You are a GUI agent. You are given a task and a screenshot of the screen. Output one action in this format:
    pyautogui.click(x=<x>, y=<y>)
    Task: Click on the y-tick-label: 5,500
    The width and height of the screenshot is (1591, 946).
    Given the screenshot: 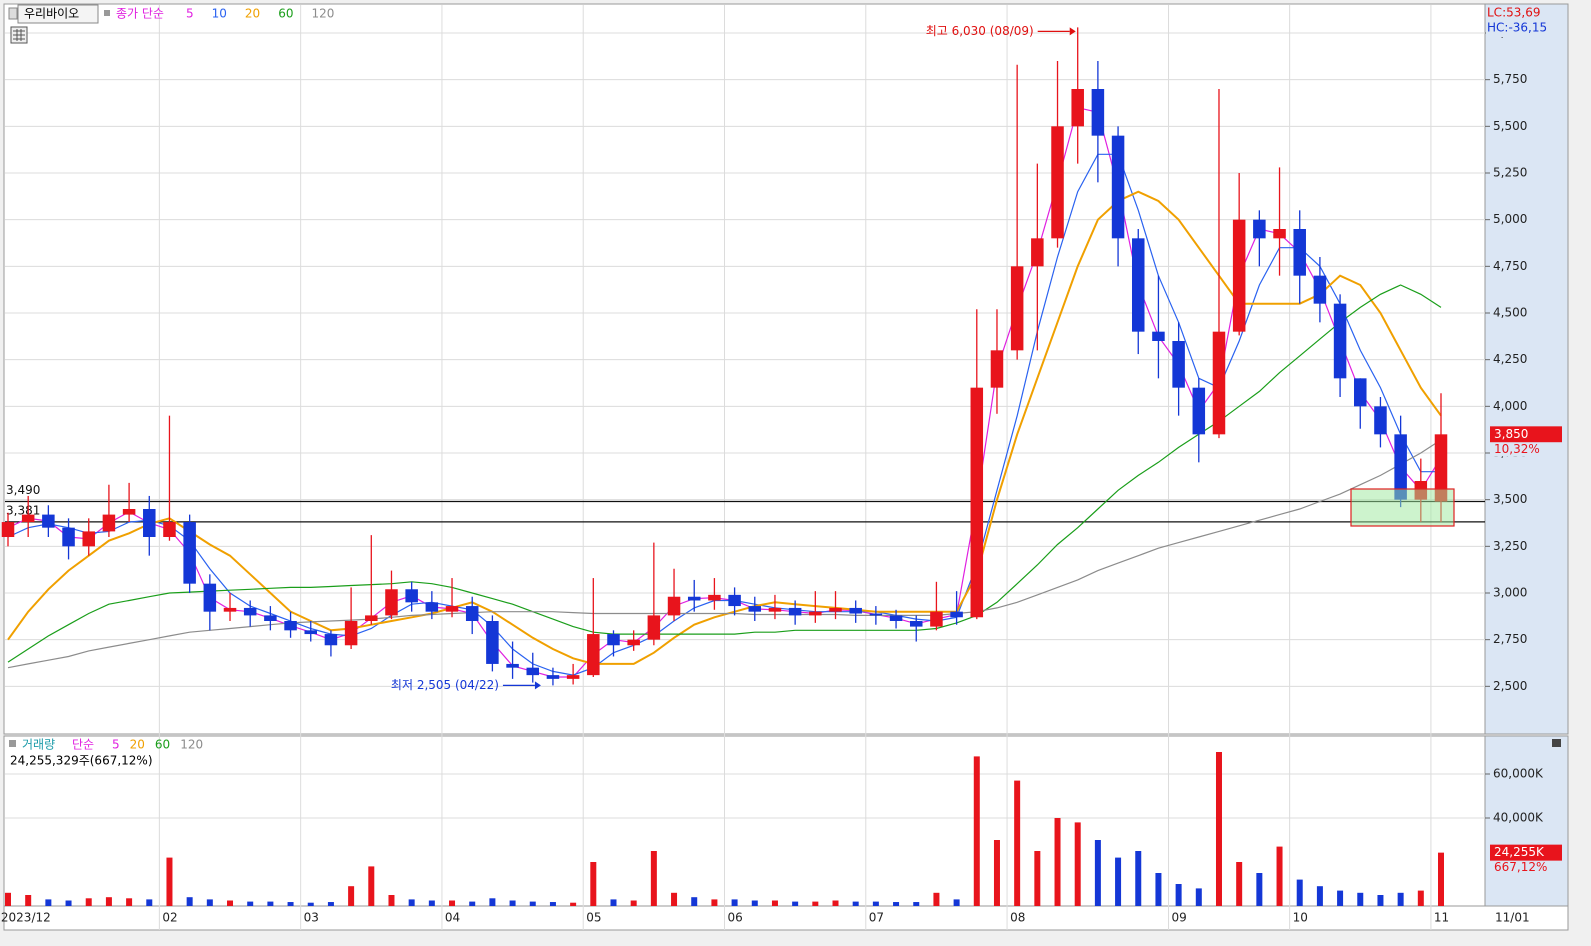 What is the action you would take?
    pyautogui.click(x=1510, y=126)
    